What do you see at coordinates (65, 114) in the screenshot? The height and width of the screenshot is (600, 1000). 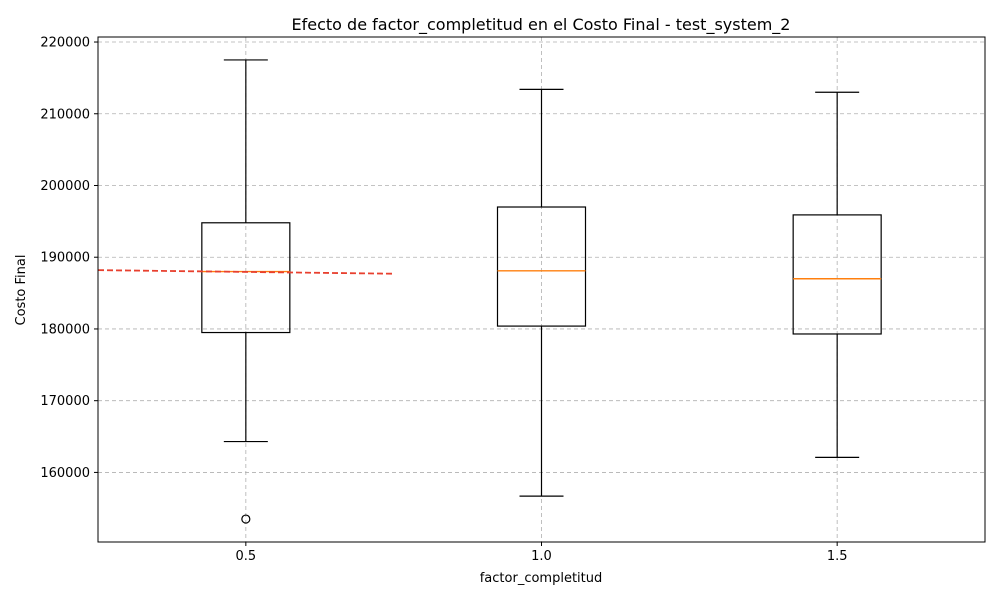 I see `y-tick-label: 210000` at bounding box center [65, 114].